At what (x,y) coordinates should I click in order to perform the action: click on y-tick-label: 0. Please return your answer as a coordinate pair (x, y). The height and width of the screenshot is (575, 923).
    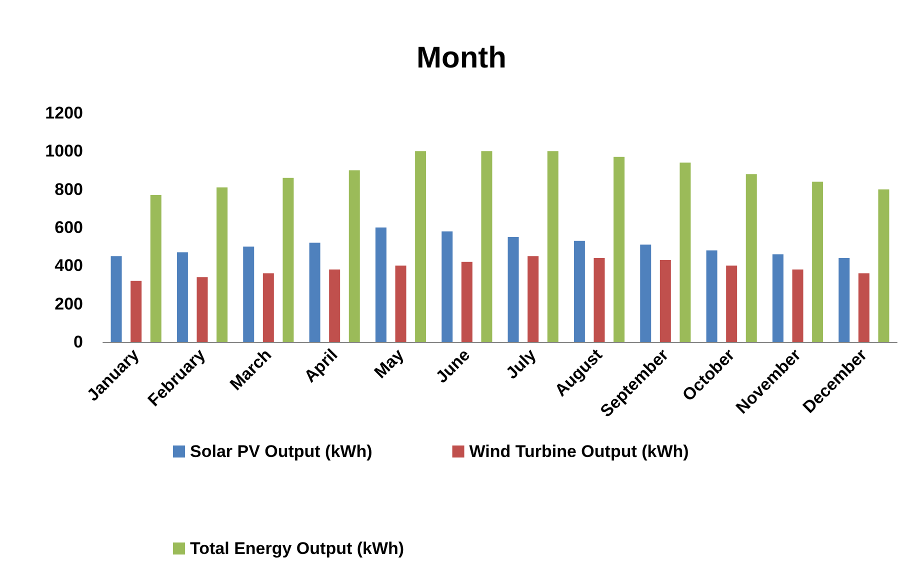
    Looking at the image, I should click on (78, 342).